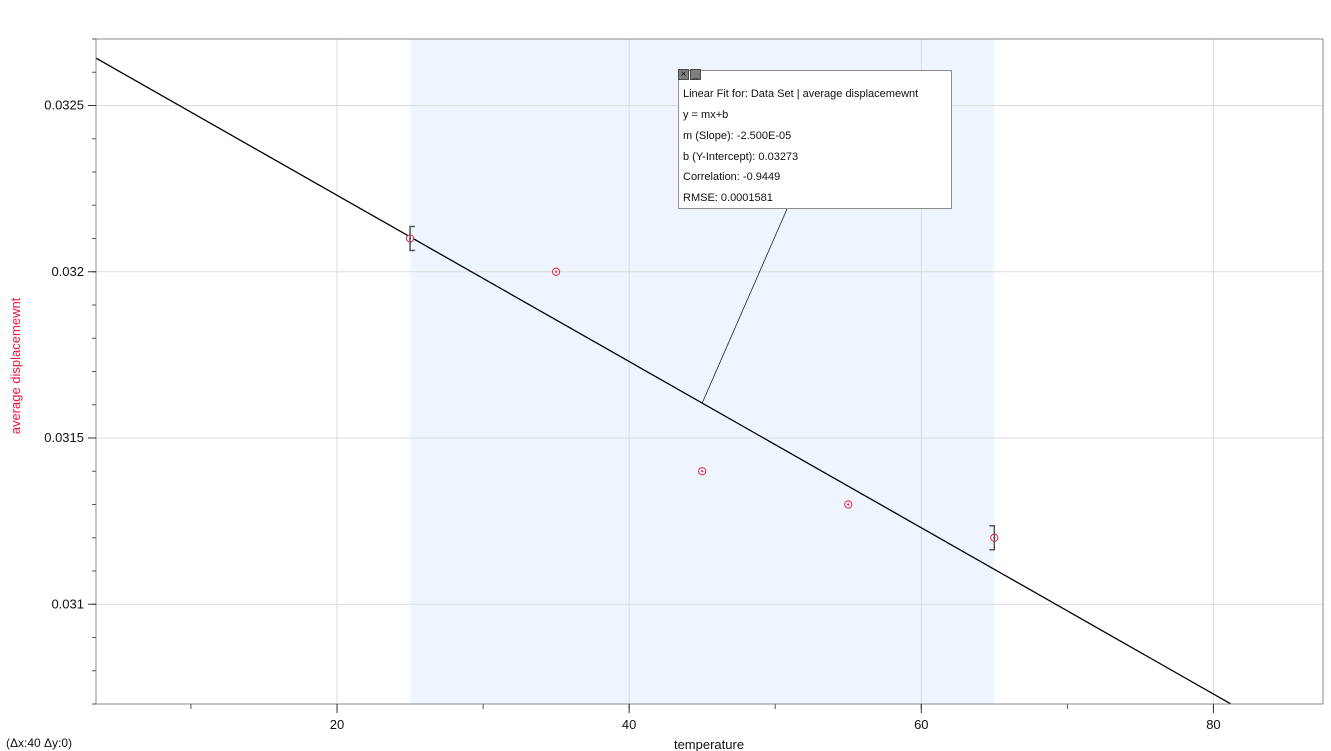 This screenshot has width=1331, height=751. Describe the element at coordinates (728, 198) in the screenshot. I see `fit-rmse: RMSE: 0.0001581` at that location.